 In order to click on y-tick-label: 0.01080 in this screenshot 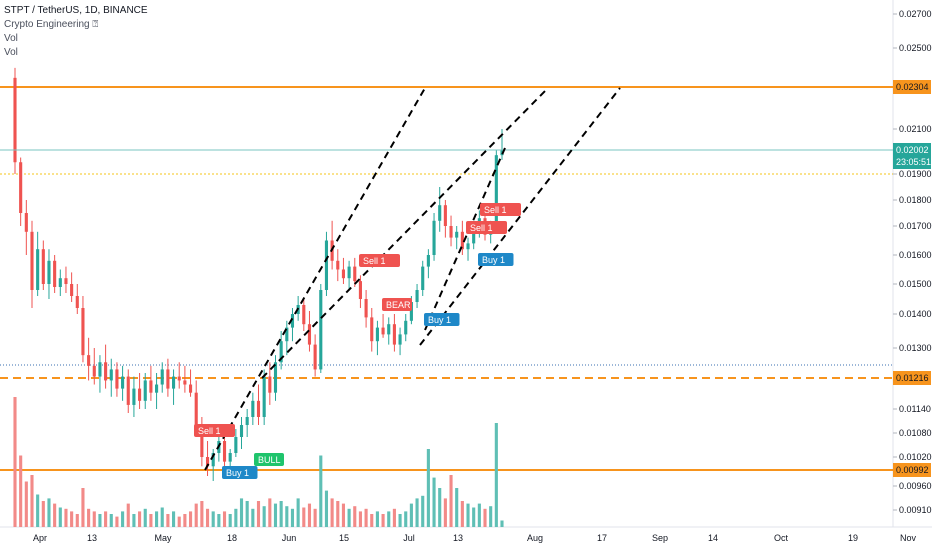, I will do `click(915, 433)`.